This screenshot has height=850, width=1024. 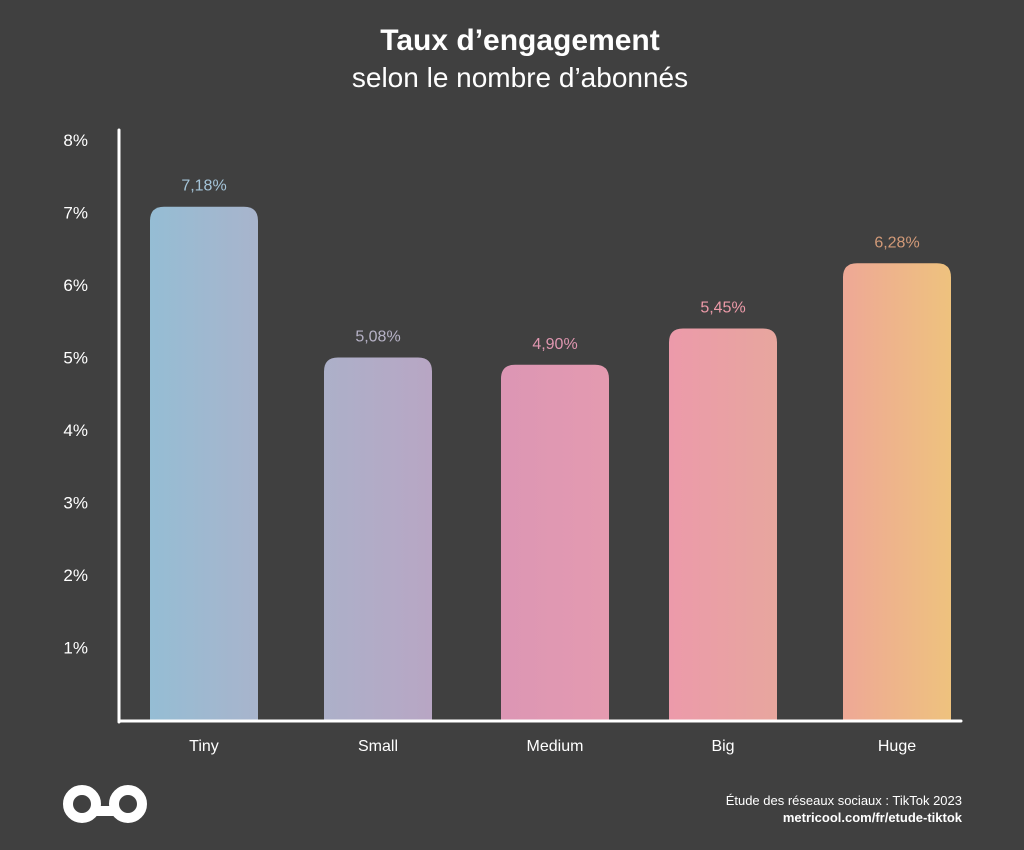 I want to click on category-label-small: Small, so click(x=378, y=746).